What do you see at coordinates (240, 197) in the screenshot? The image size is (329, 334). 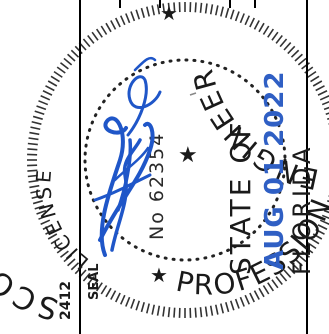 I see `state-line-1: STATE OF` at bounding box center [240, 197].